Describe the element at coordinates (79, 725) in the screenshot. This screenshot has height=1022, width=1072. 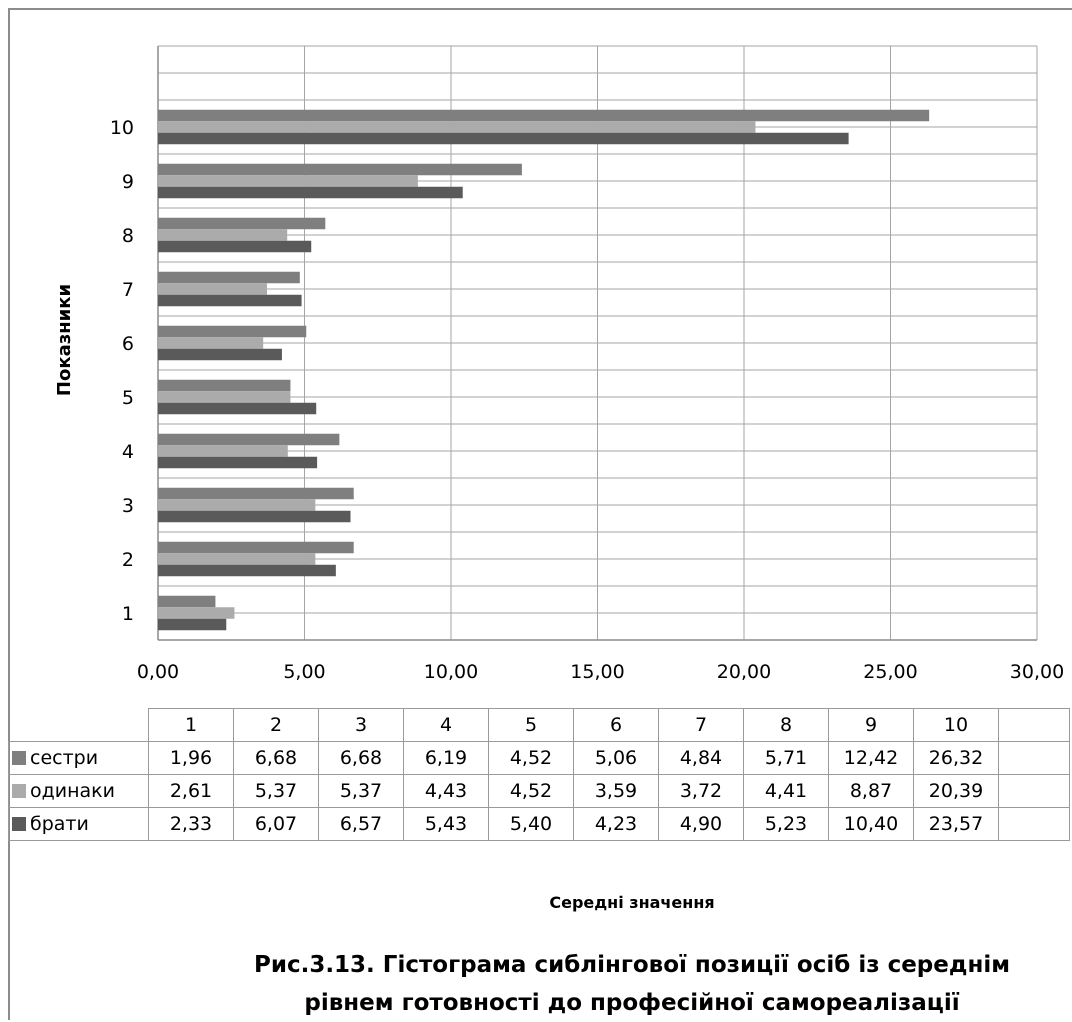
I see `table-corner-cell` at that location.